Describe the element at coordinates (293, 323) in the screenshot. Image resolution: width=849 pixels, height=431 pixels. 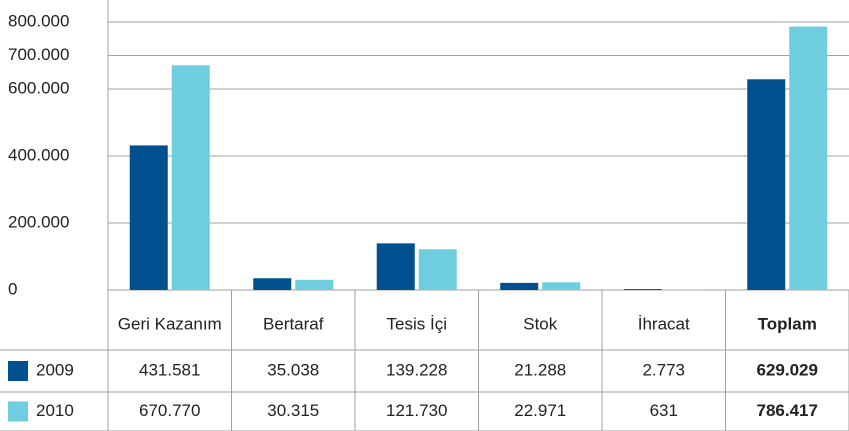
I see `category-label: Bertaraf` at that location.